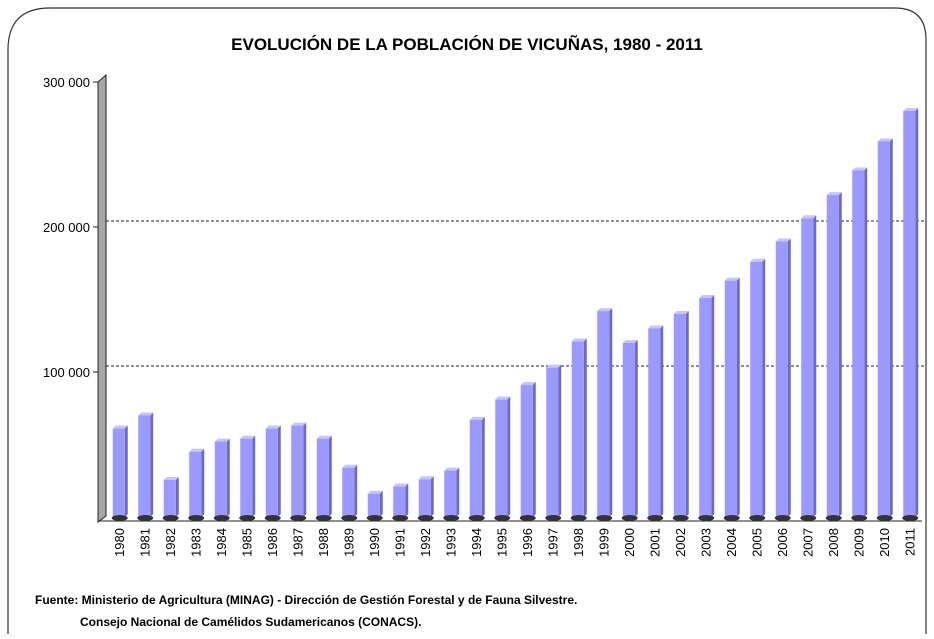 The image size is (934, 639). What do you see at coordinates (731, 542) in the screenshot?
I see `x-tick-label: 2004` at bounding box center [731, 542].